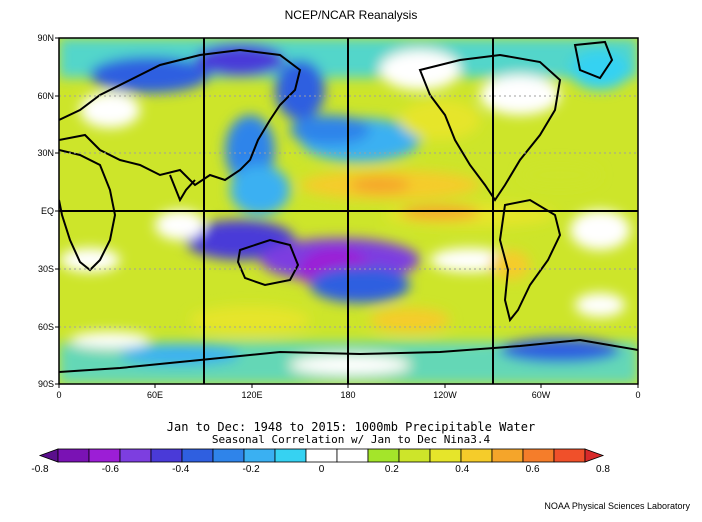  What do you see at coordinates (322, 469) in the screenshot?
I see `colorbar-tick-label: 0` at bounding box center [322, 469].